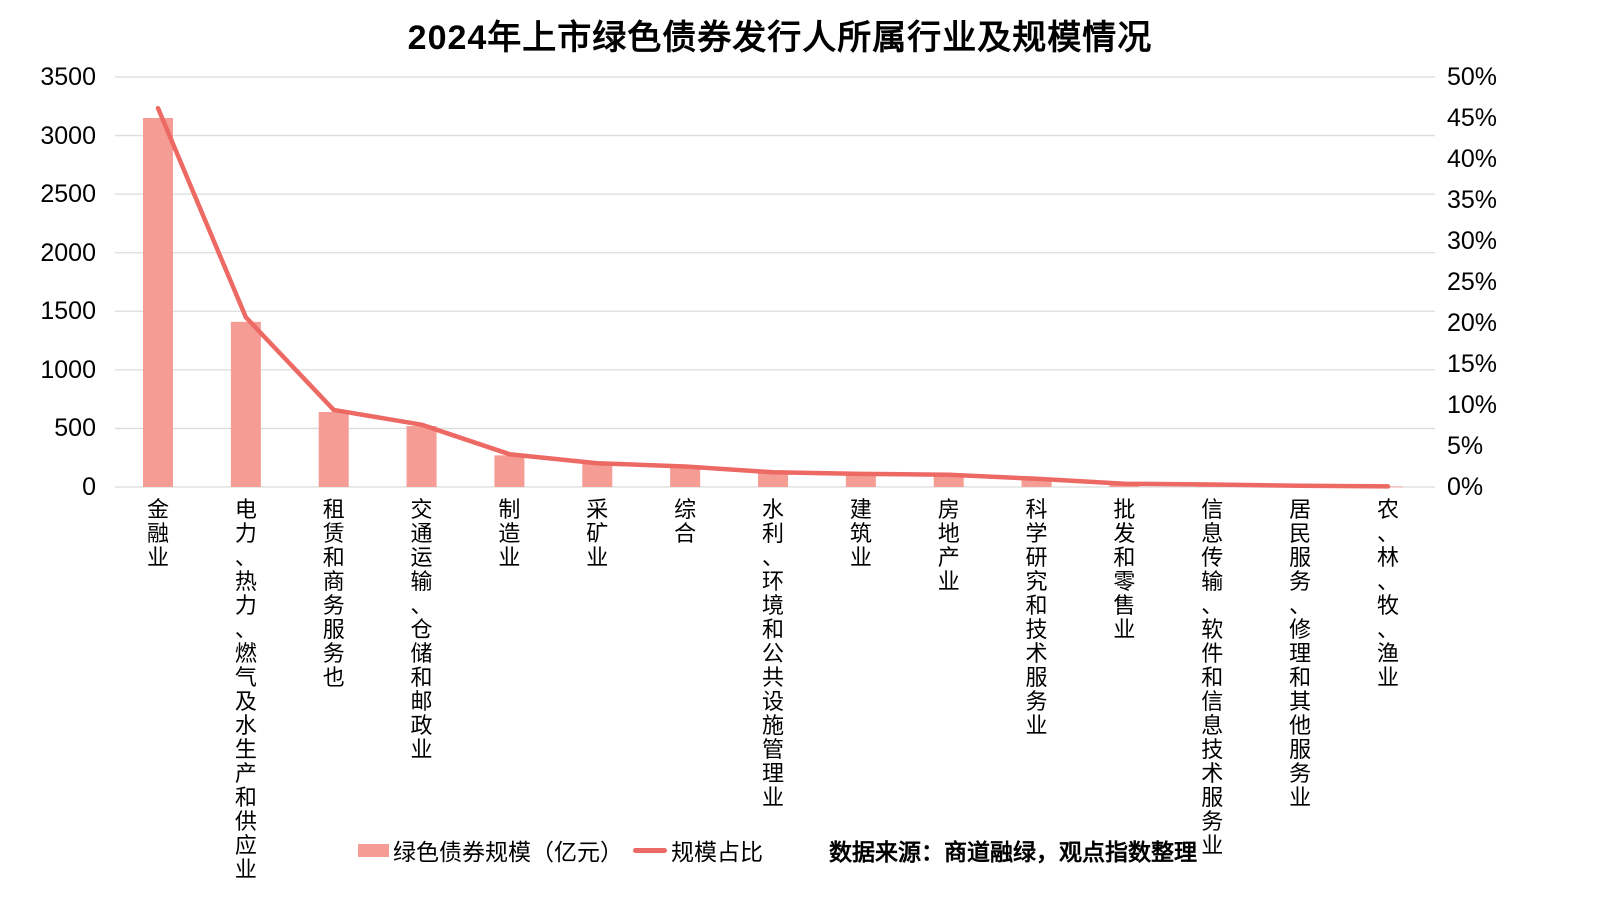  Describe the element at coordinates (772, 653) in the screenshot. I see `x-axis-category-label: 水利、环境和公共设施管理业` at that location.